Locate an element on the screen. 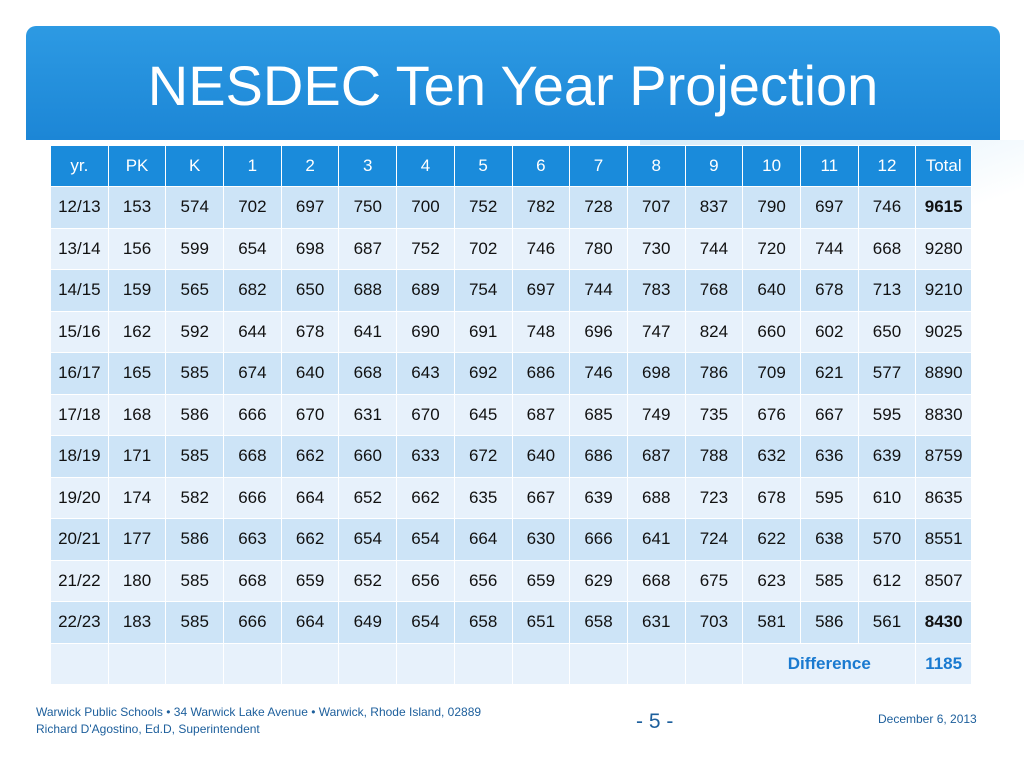  enrollment-cell: 659 is located at coordinates (541, 580).